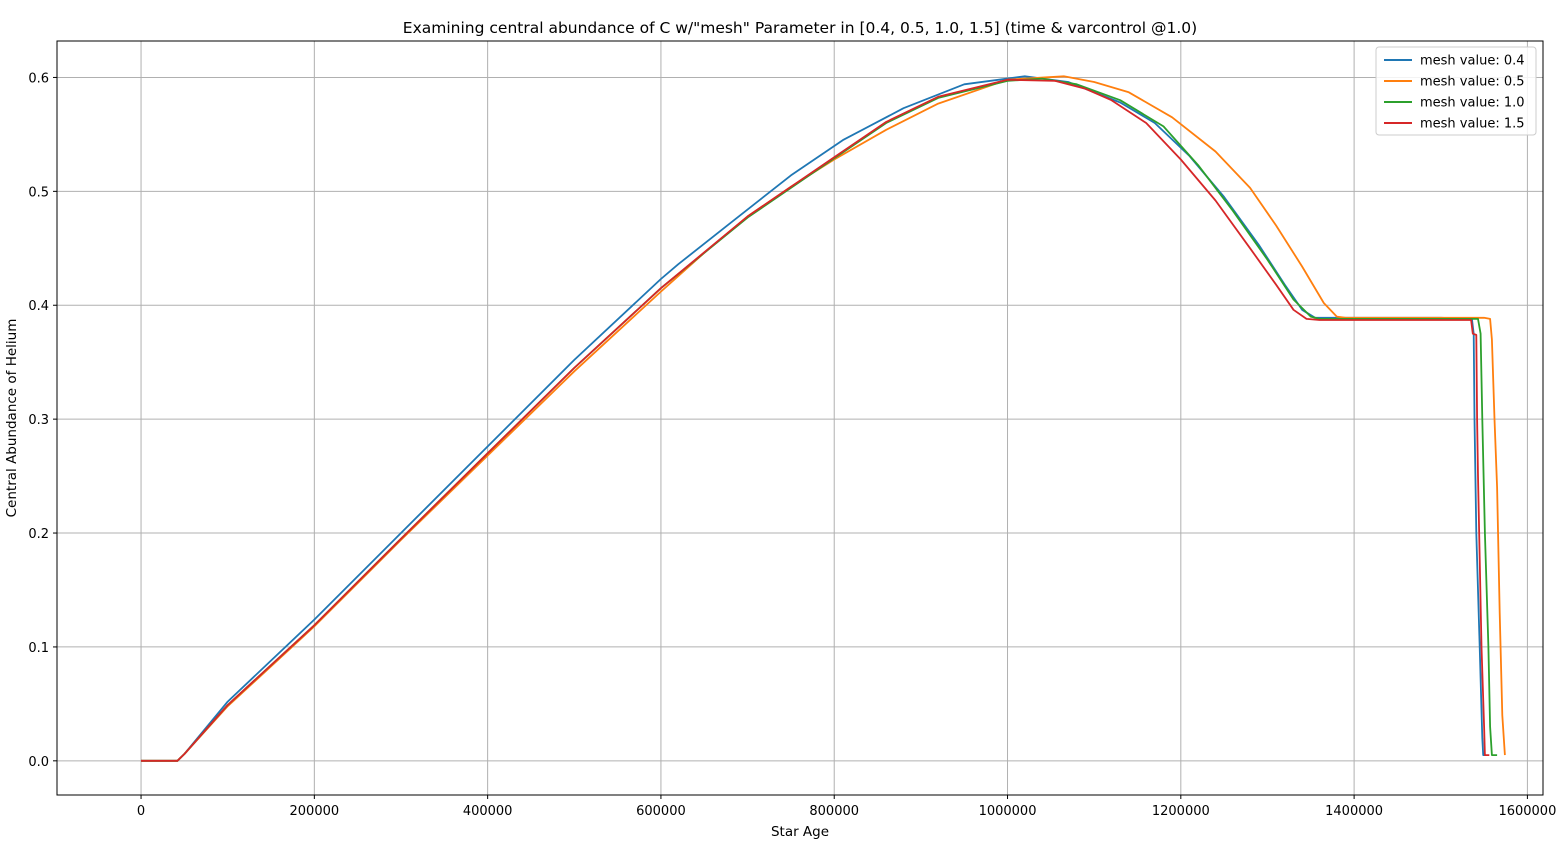  I want to click on legend-label: mesh value: 1.5, so click(1472, 124).